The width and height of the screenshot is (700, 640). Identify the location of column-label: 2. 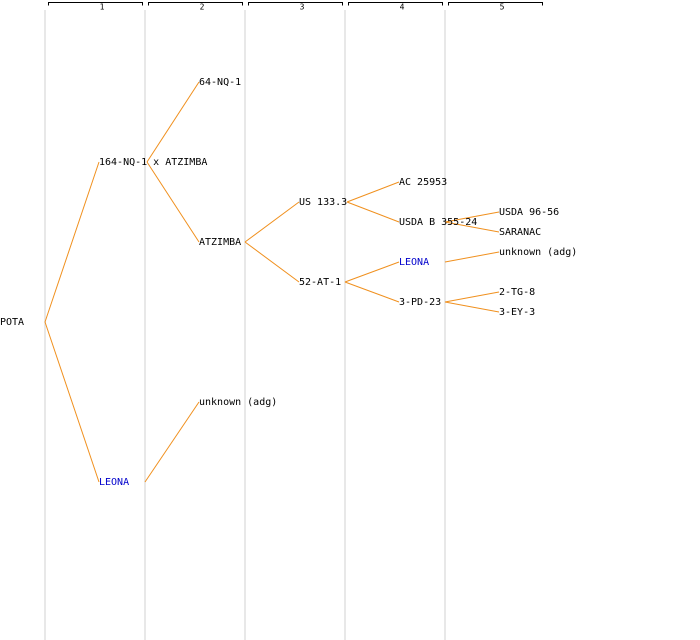
(202, 7).